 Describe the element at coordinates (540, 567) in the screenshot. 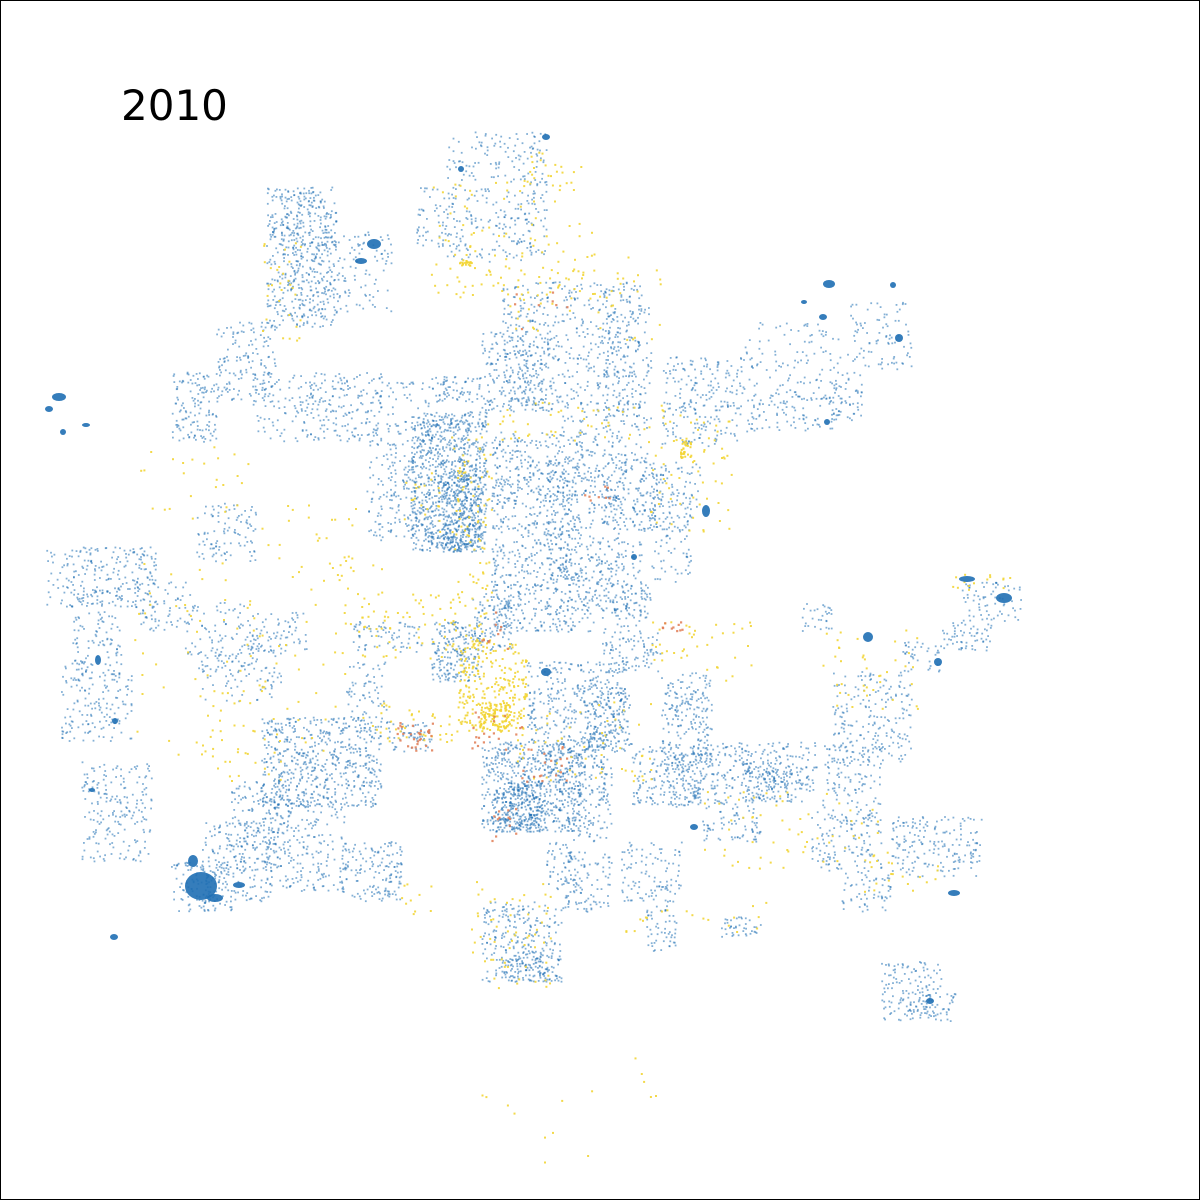

I see `tertiary-dot-layer` at that location.